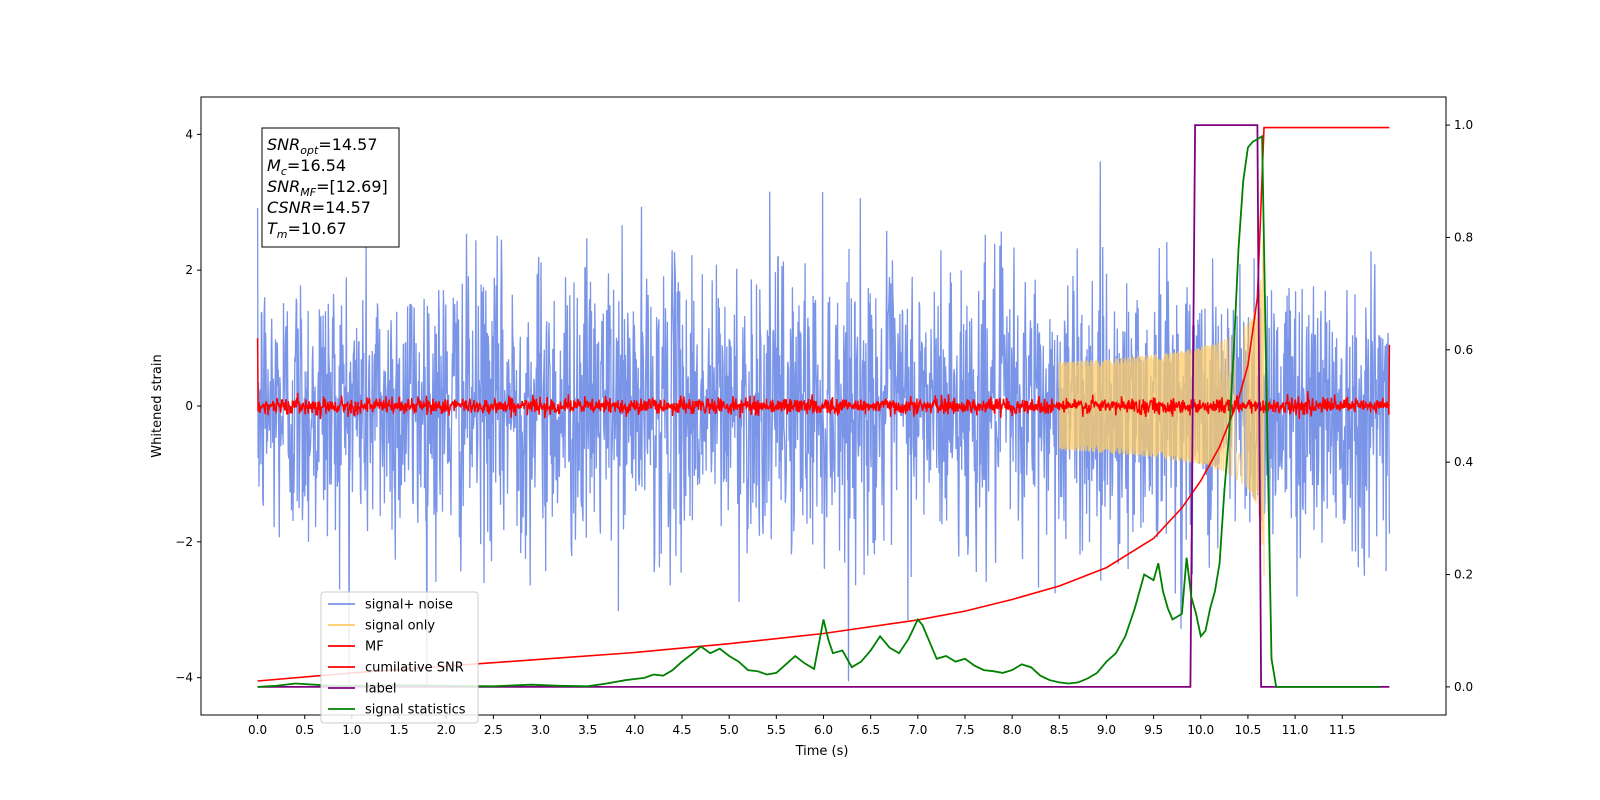  I want to click on y2-tick-label: 1.0, so click(1463, 125).